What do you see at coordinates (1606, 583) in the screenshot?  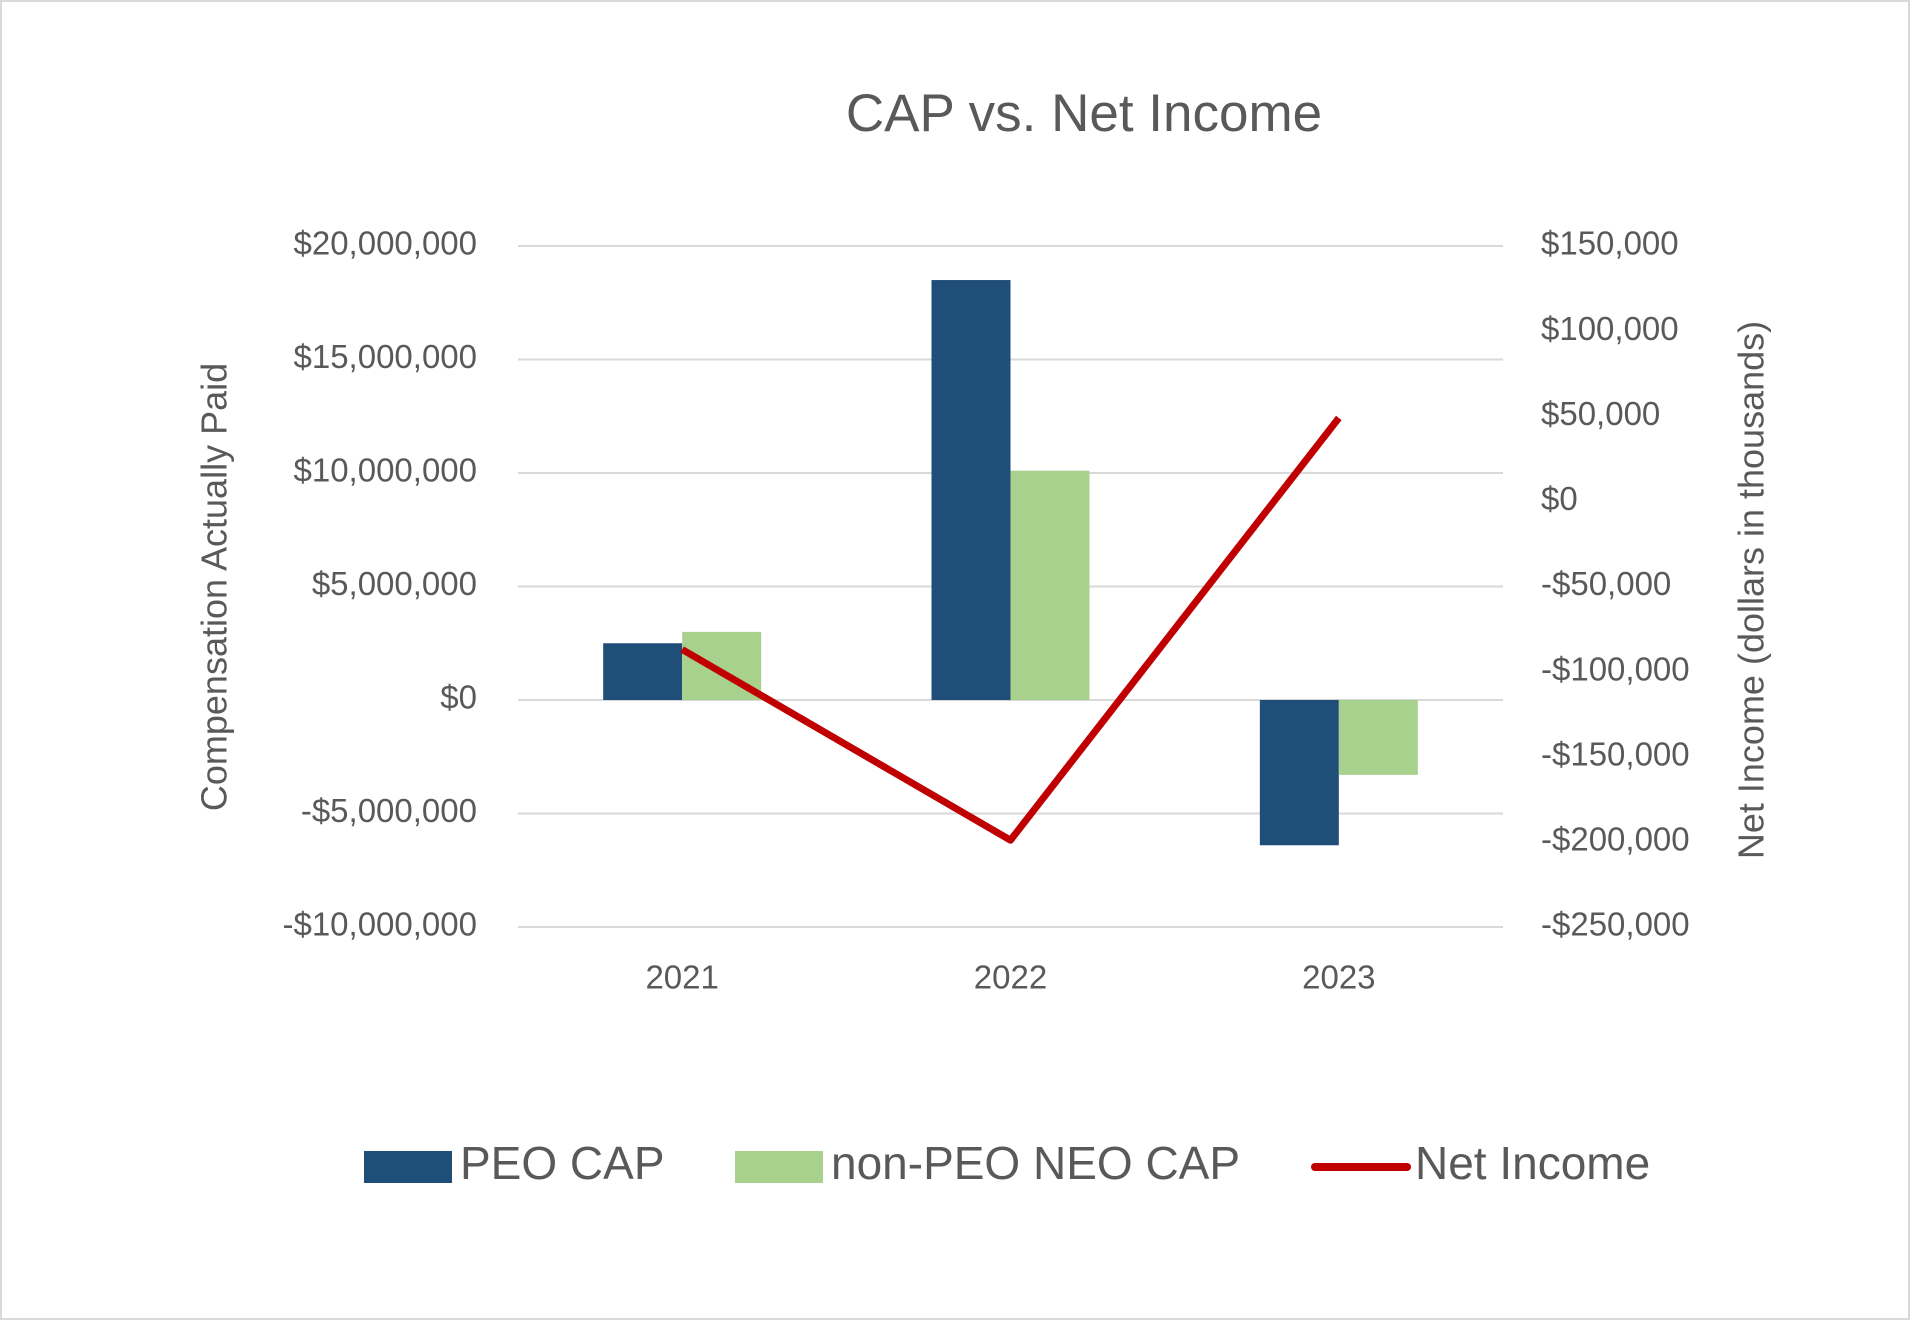 I see `y2-tick-label: -$50,000` at bounding box center [1606, 583].